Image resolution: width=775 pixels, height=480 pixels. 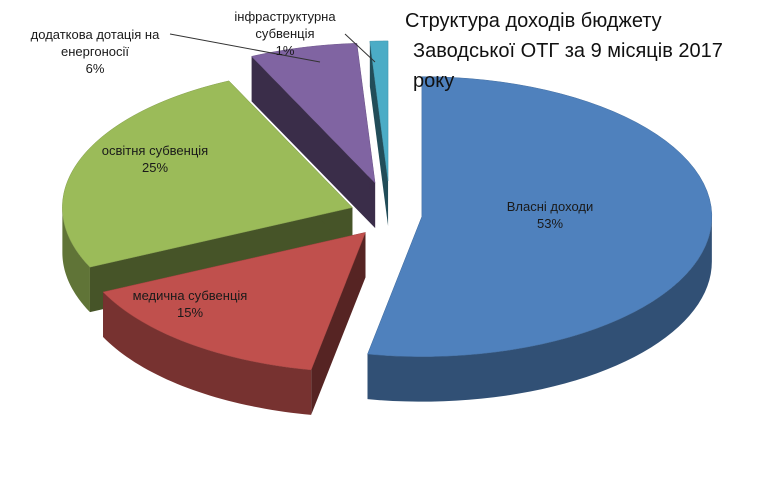 What do you see at coordinates (568, 66) in the screenshot?
I see `title-line: Заводської ОТГ за 9 місяців 2017 року` at bounding box center [568, 66].